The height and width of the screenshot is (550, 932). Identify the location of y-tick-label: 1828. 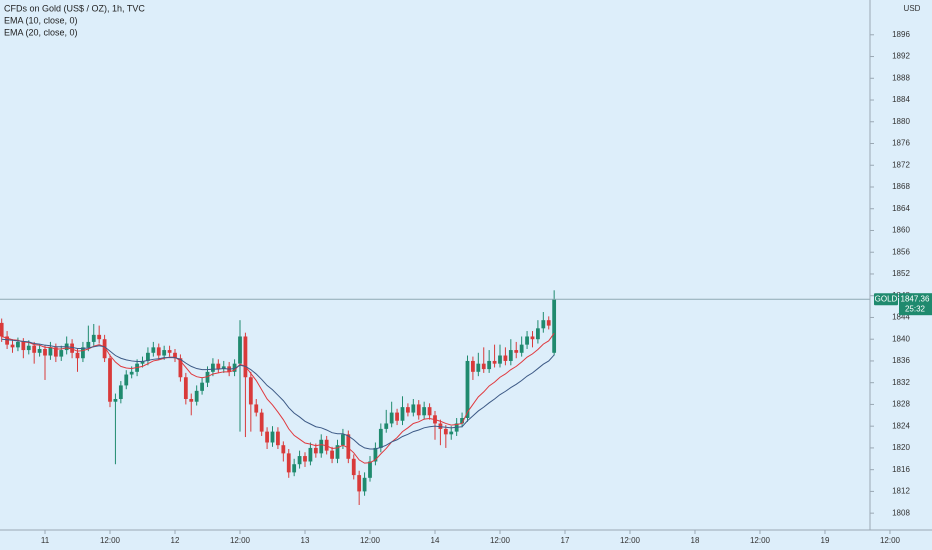
(901, 404).